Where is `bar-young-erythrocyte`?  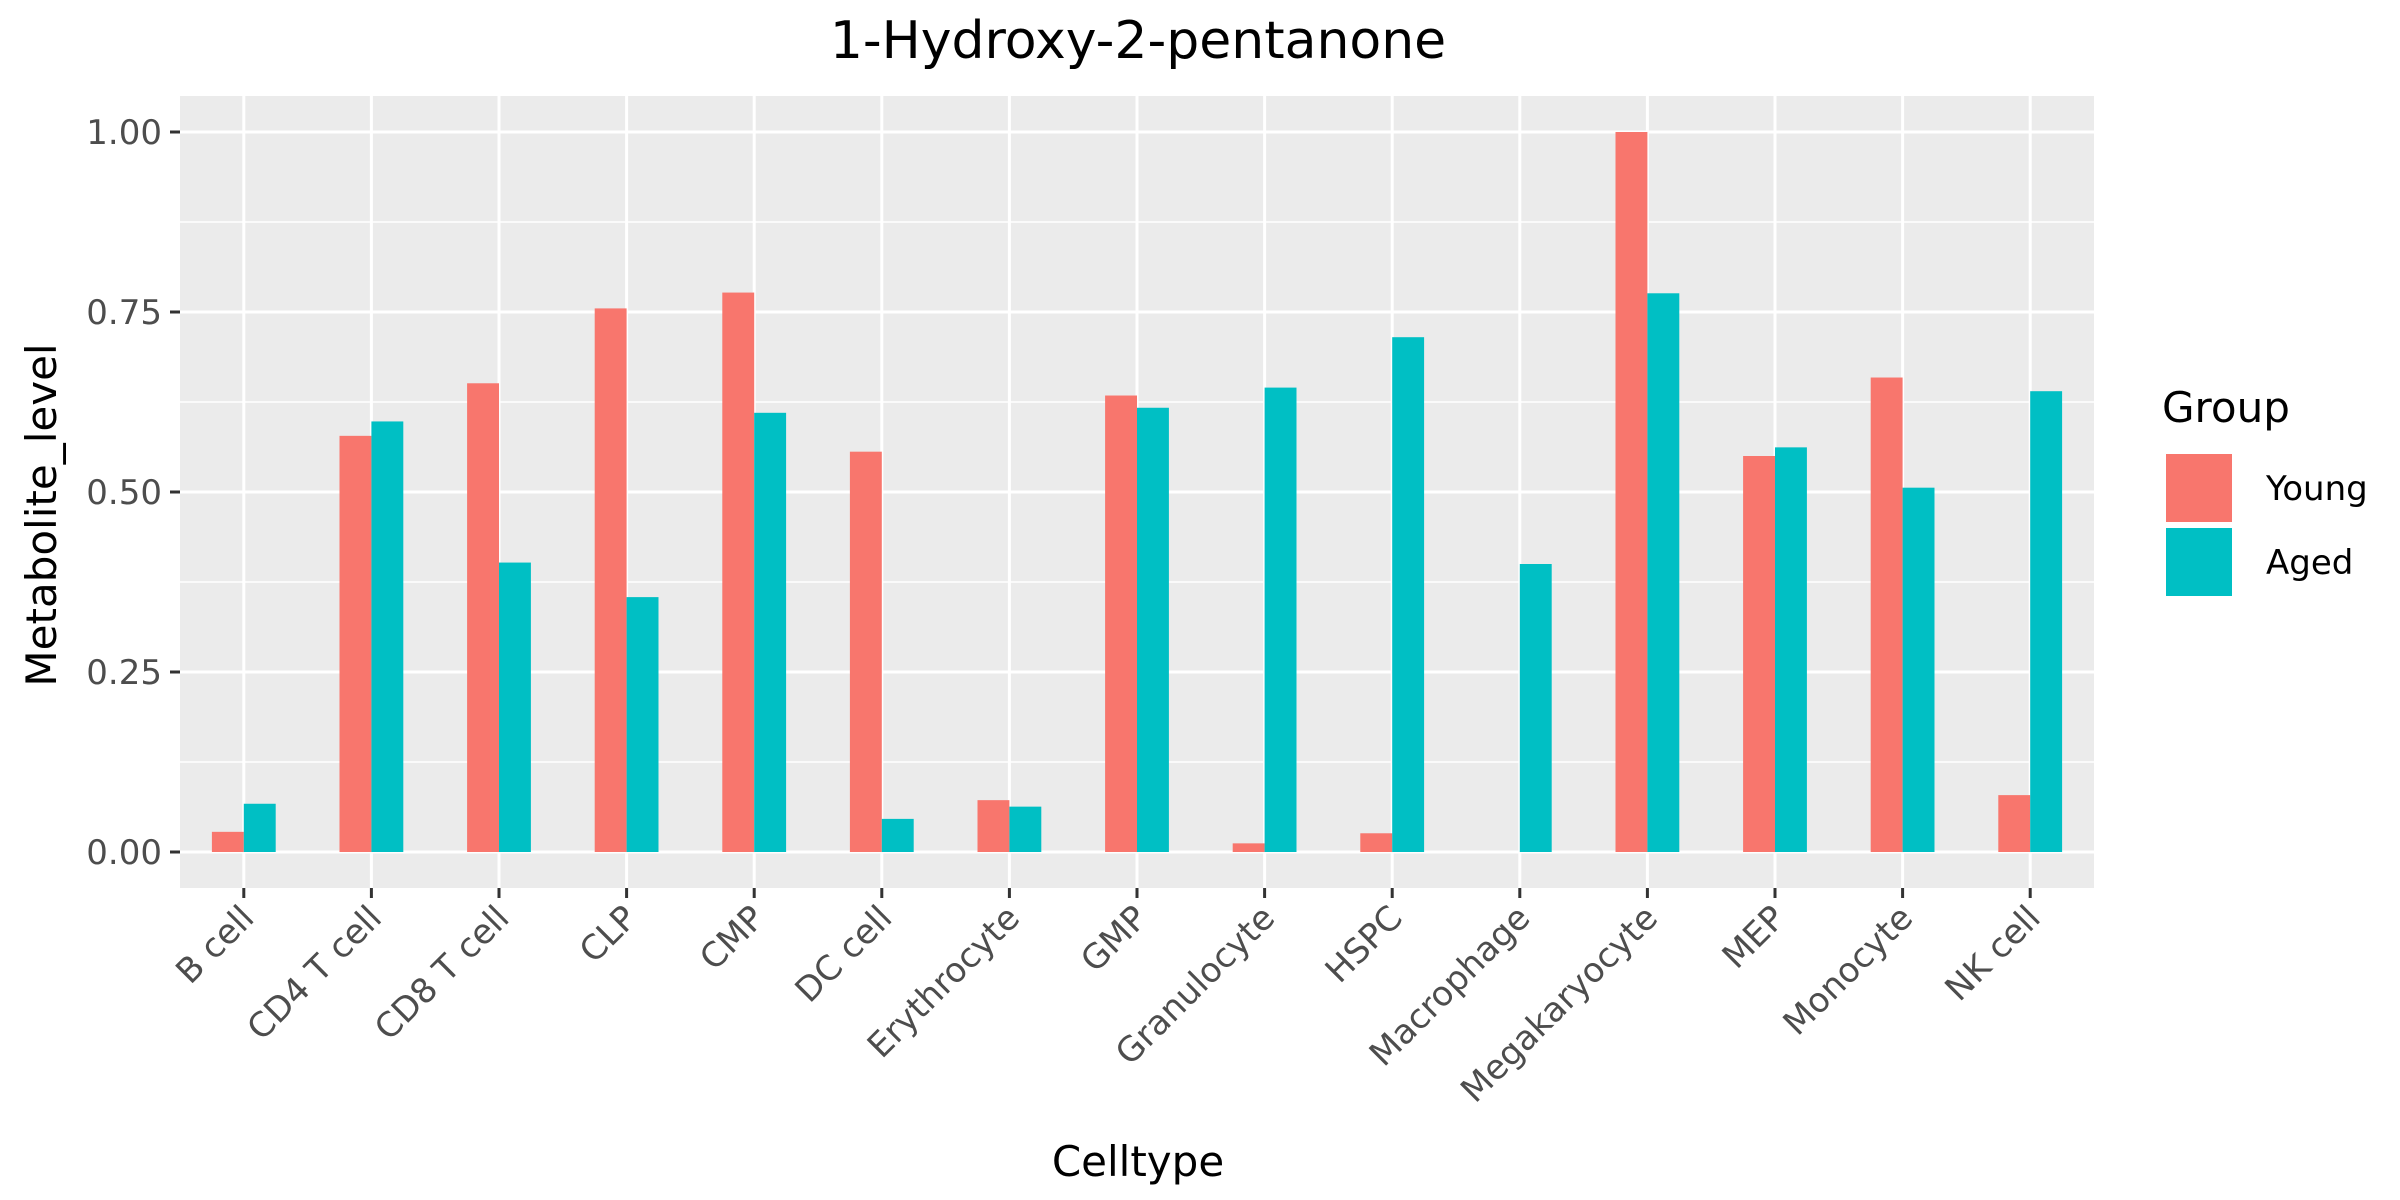
bar-young-erythrocyte is located at coordinates (993, 826).